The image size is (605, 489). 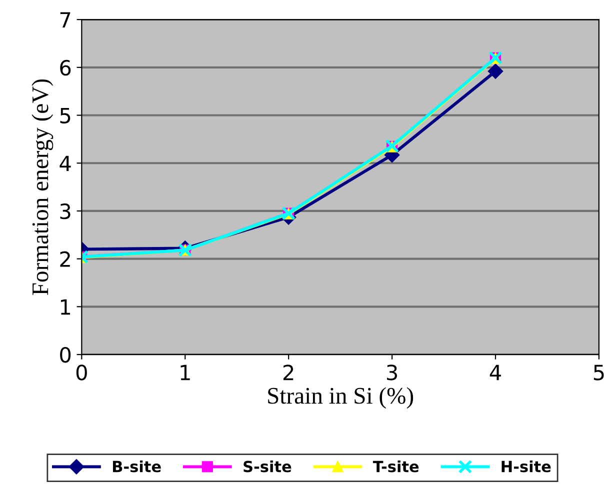 What do you see at coordinates (185, 372) in the screenshot?
I see `x-tick-label: 1` at bounding box center [185, 372].